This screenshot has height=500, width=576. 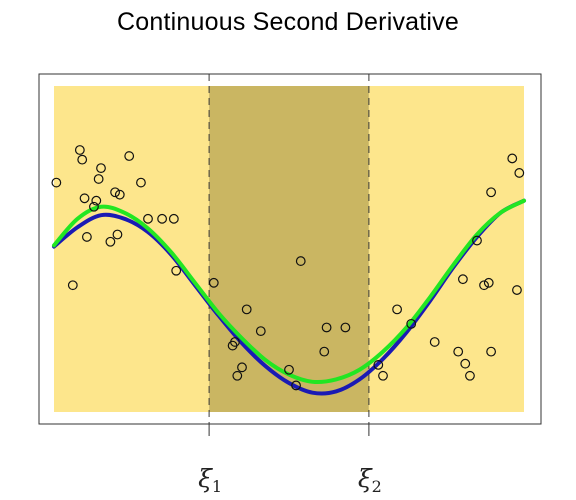 What do you see at coordinates (370, 480) in the screenshot?
I see `knot-label-2: ξ2` at bounding box center [370, 480].